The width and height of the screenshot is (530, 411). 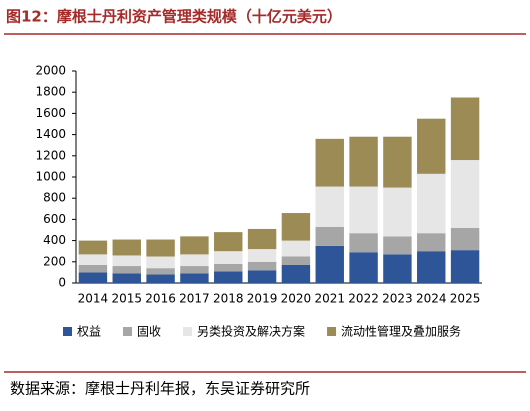 I want to click on legend-label: 另类投资及解决方案, so click(x=251, y=331).